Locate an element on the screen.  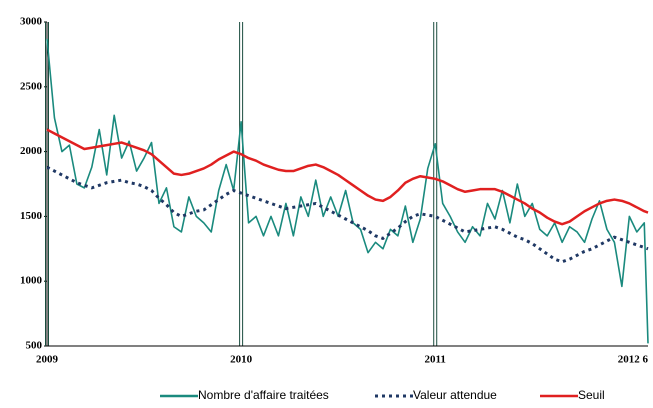
y-tick-label: 2500 is located at coordinates (31, 86).